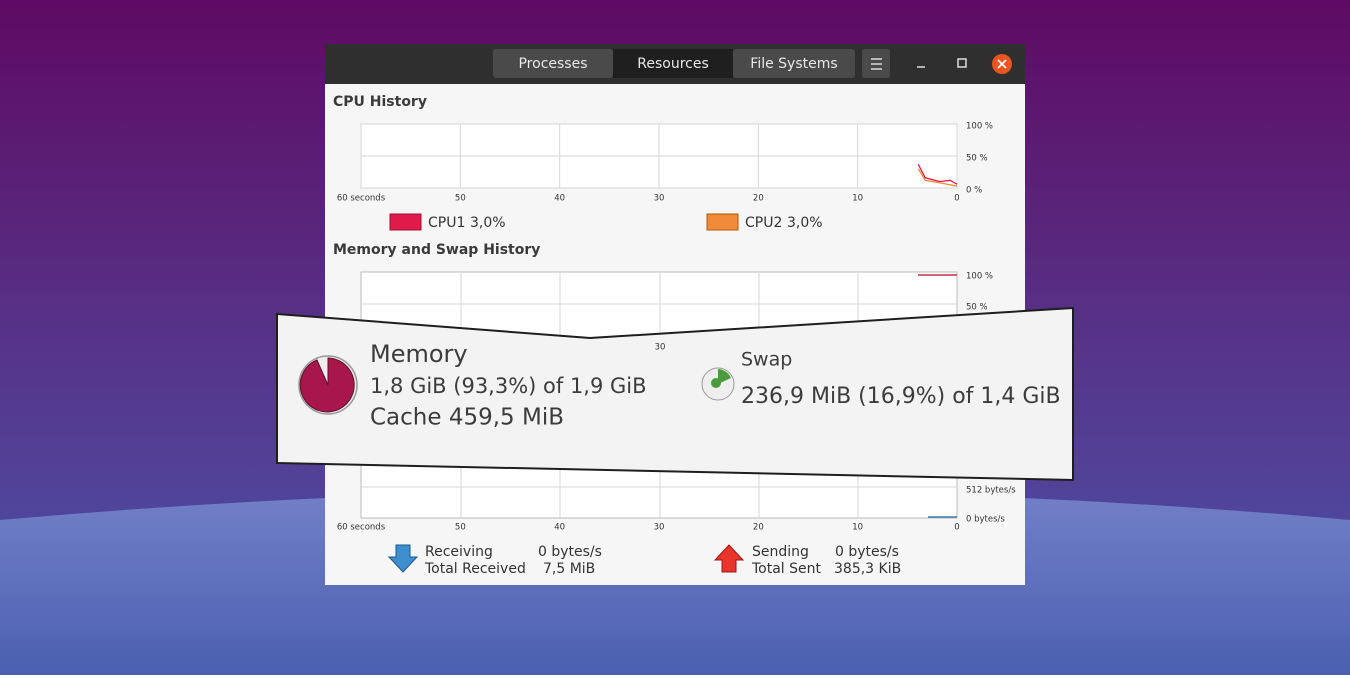  Describe the element at coordinates (763, 223) in the screenshot. I see `legend-label: CPU2` at that location.